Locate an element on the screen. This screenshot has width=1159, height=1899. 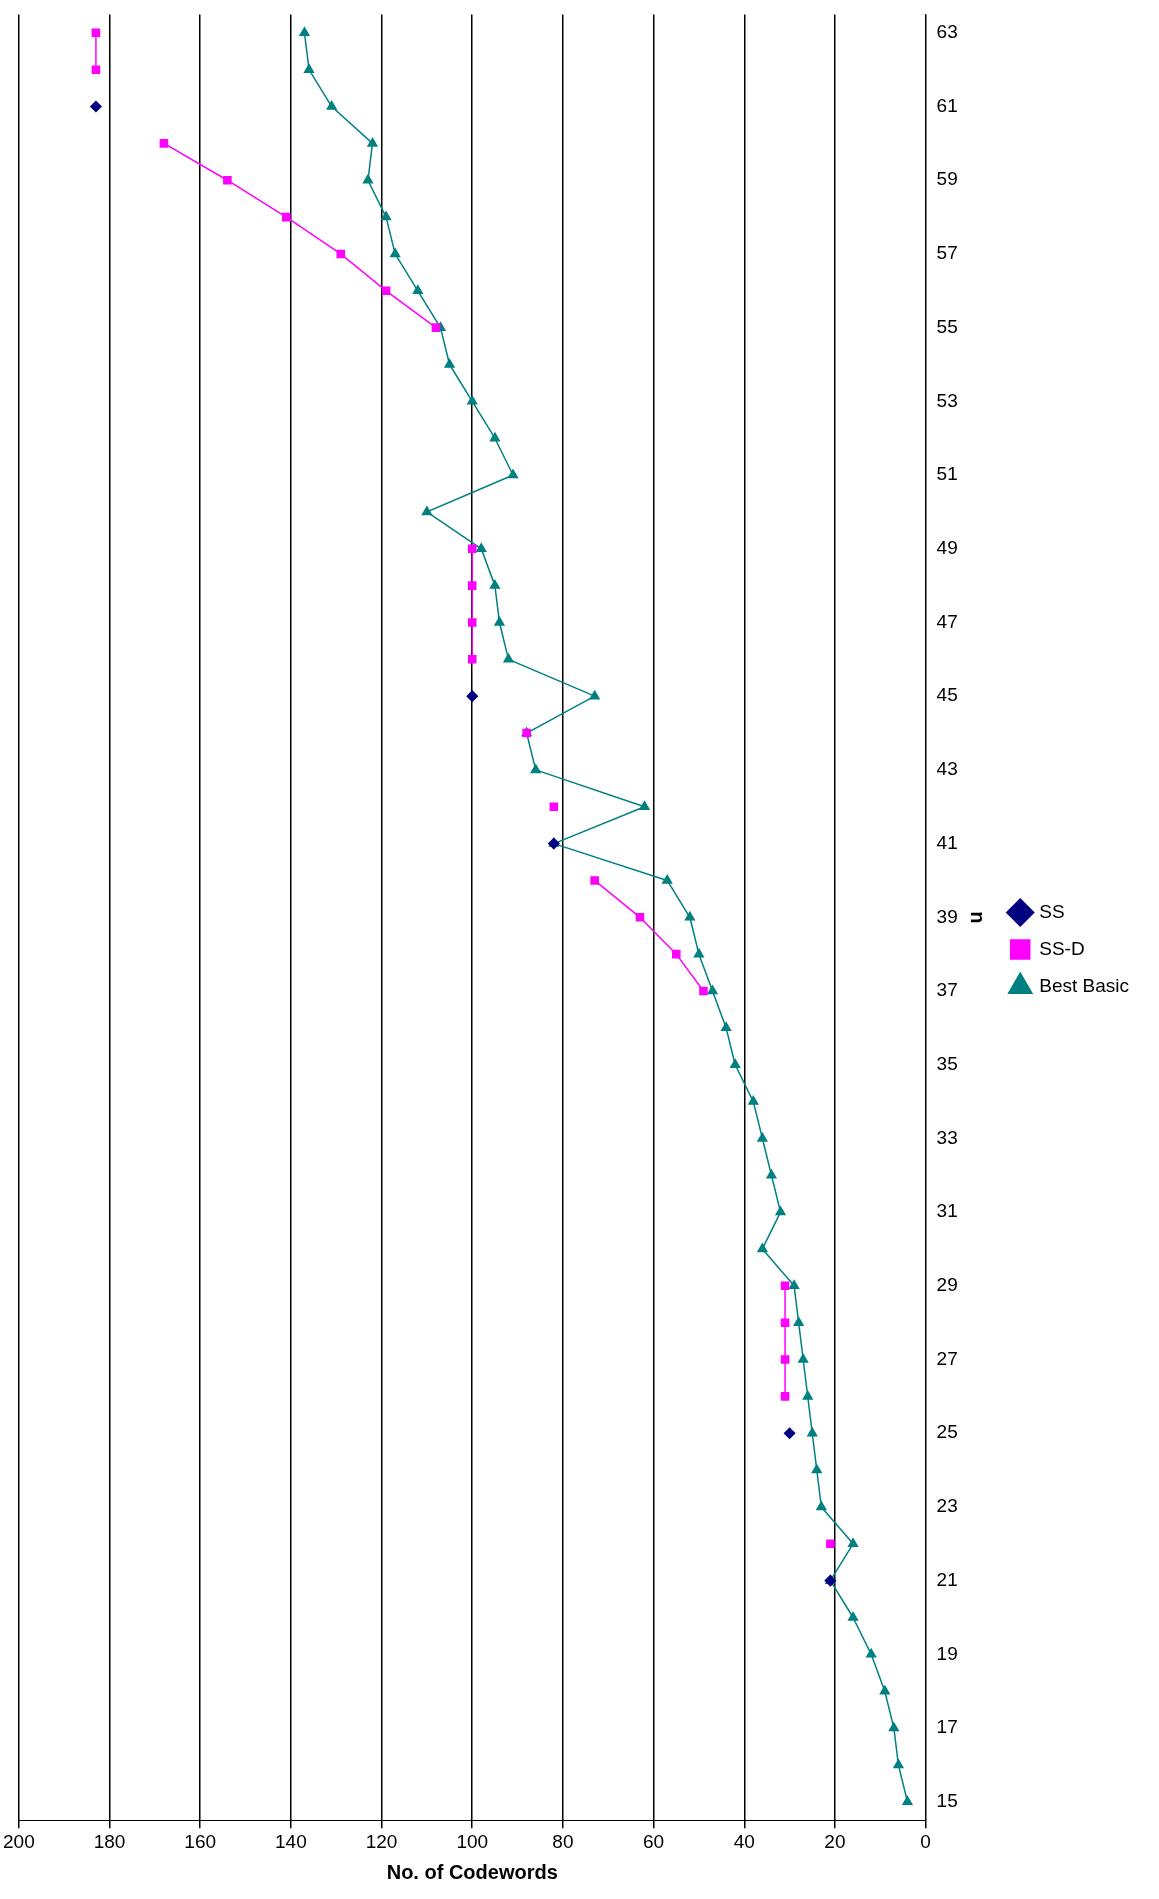
y-tick-label: 37 is located at coordinates (947, 990).